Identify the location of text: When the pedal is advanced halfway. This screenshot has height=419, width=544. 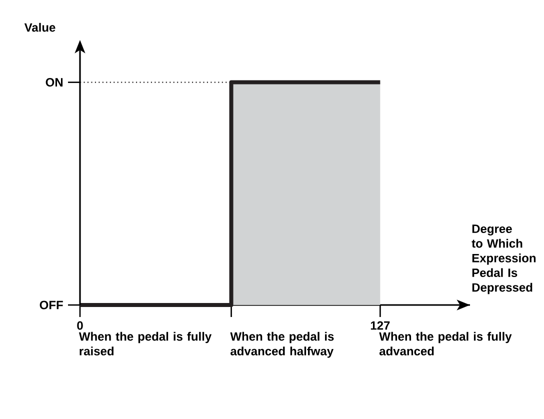
(282, 345).